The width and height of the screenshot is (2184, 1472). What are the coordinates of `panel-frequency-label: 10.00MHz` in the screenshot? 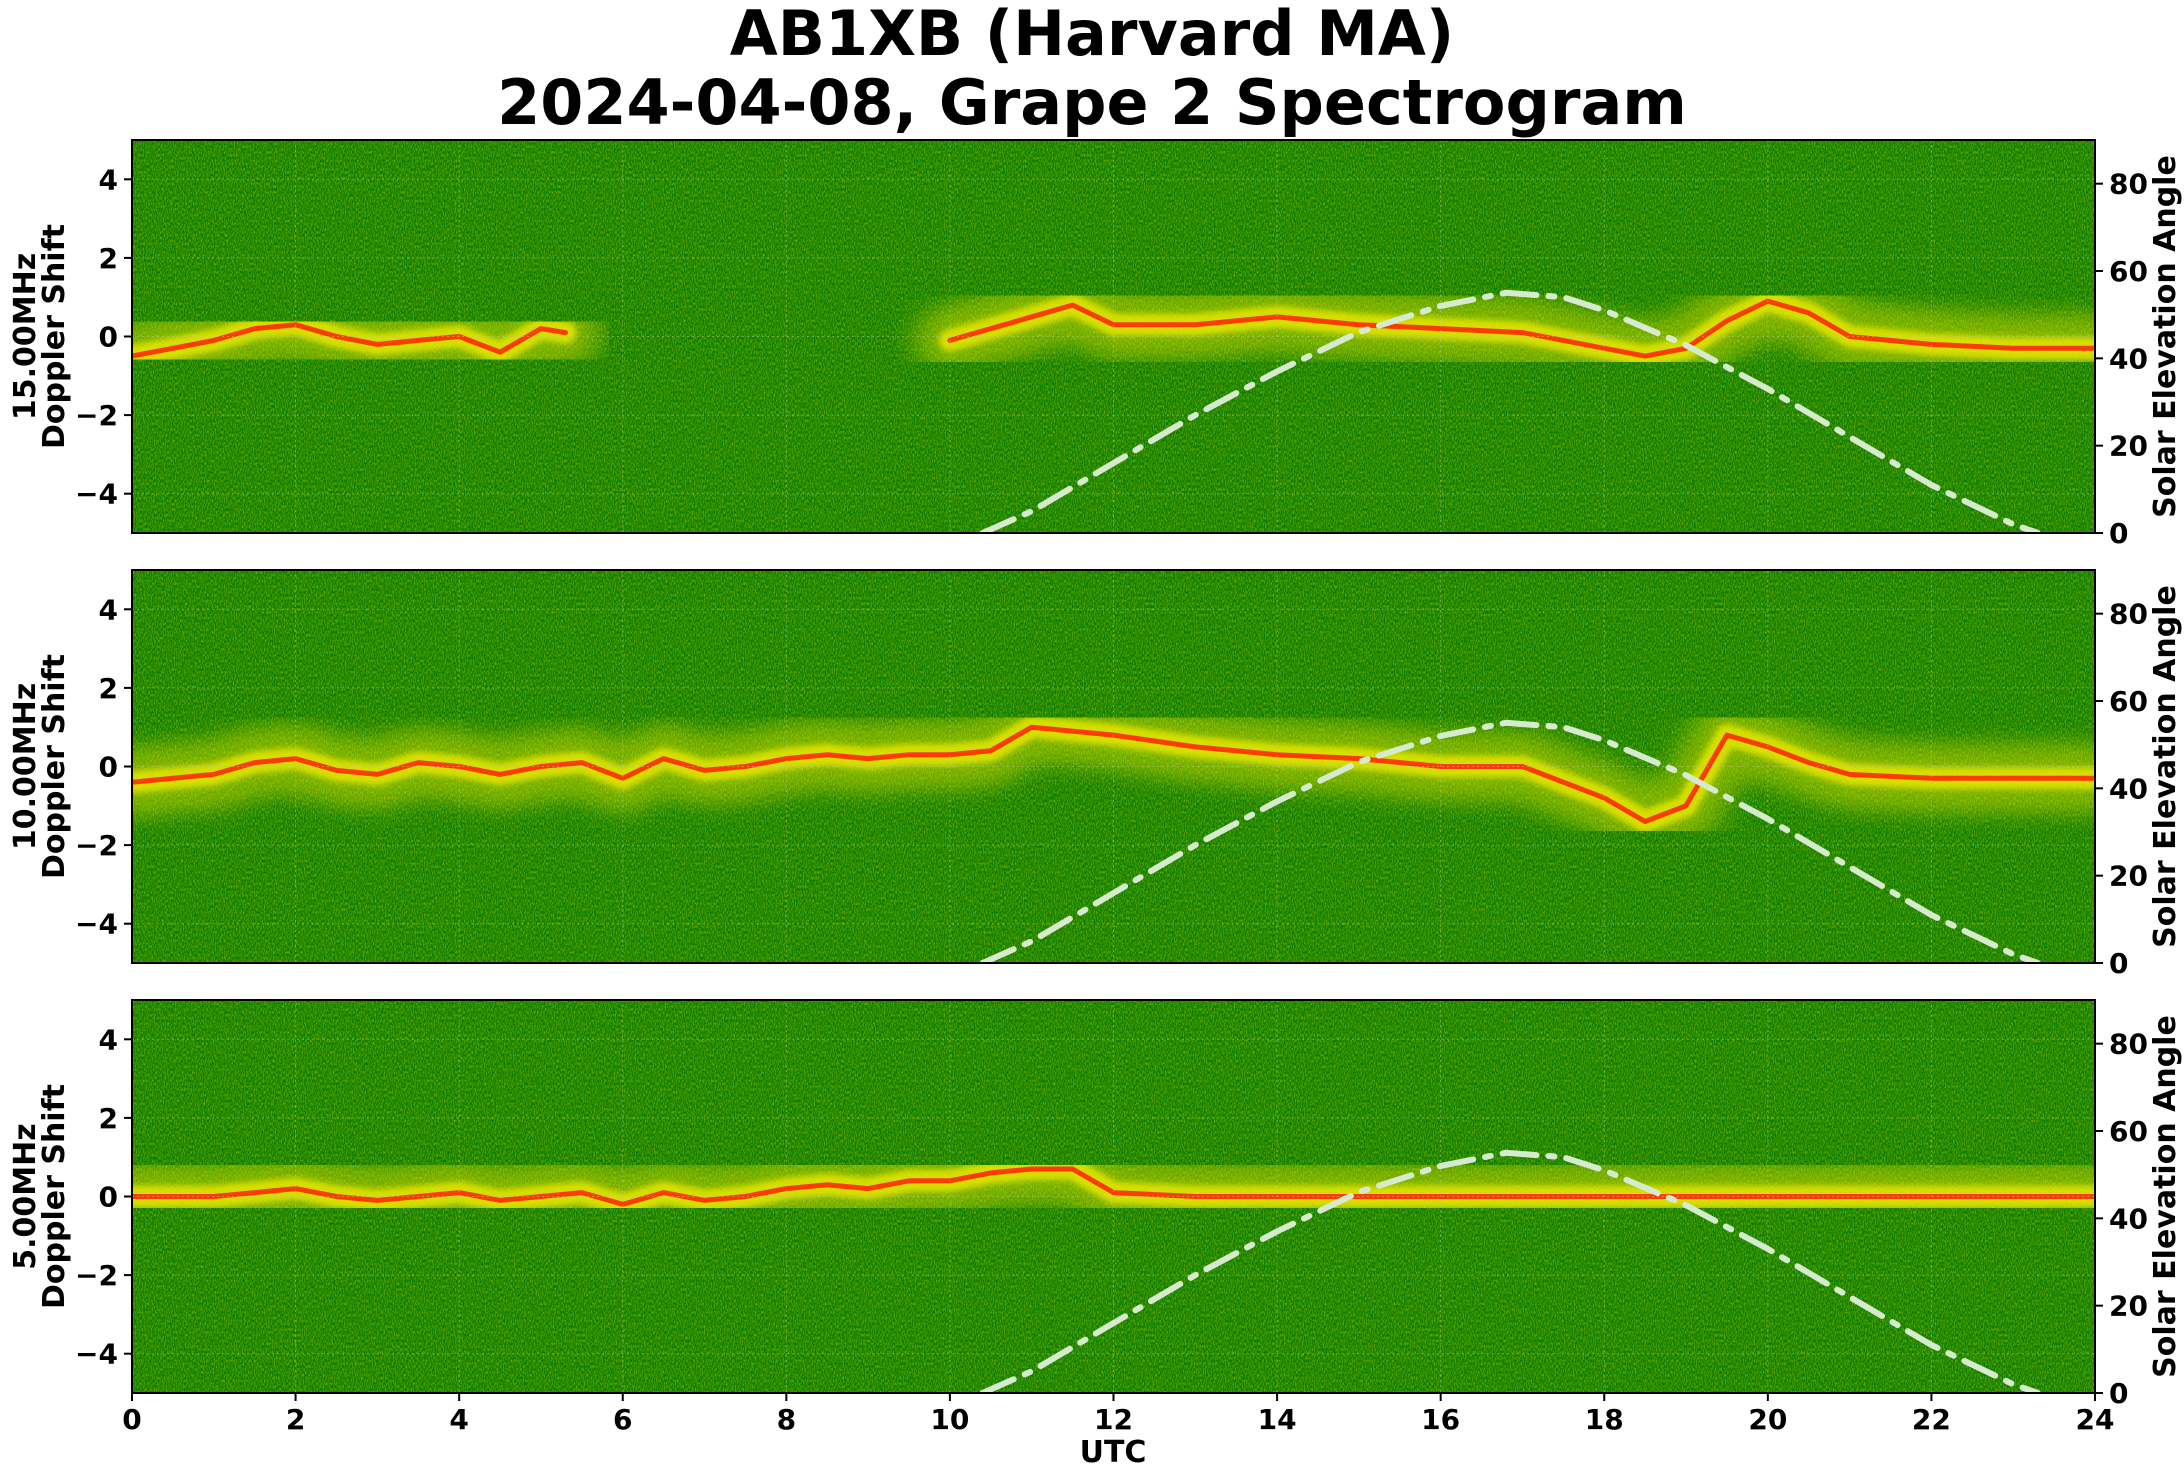 It's located at (25, 766).